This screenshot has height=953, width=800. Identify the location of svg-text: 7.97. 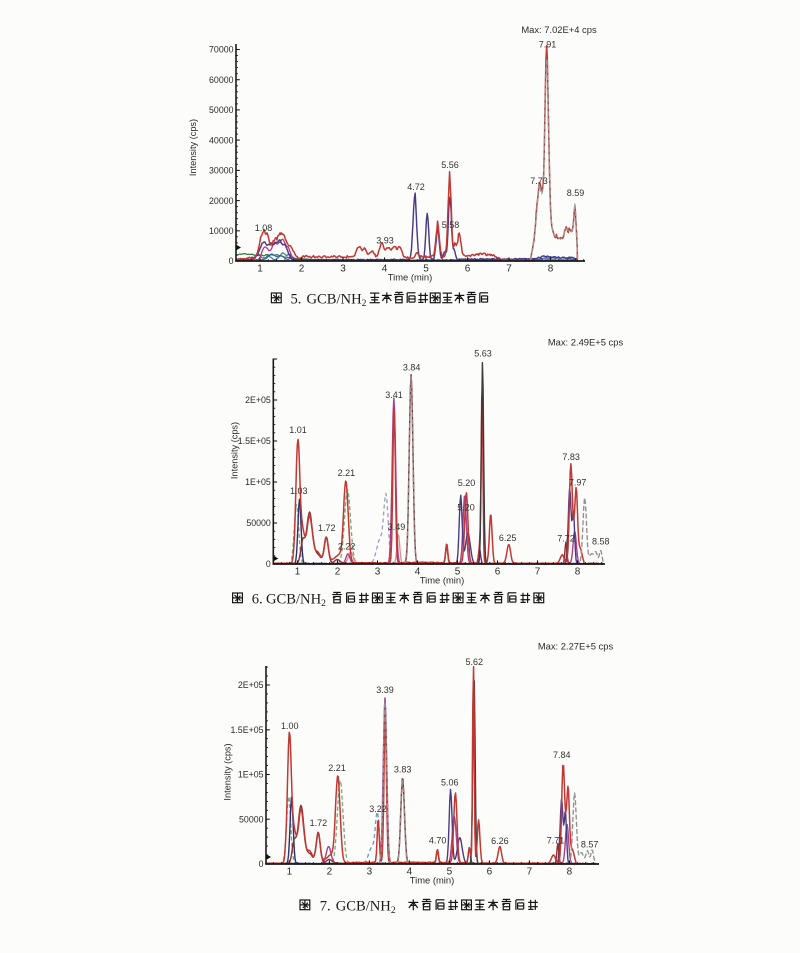
(578, 483).